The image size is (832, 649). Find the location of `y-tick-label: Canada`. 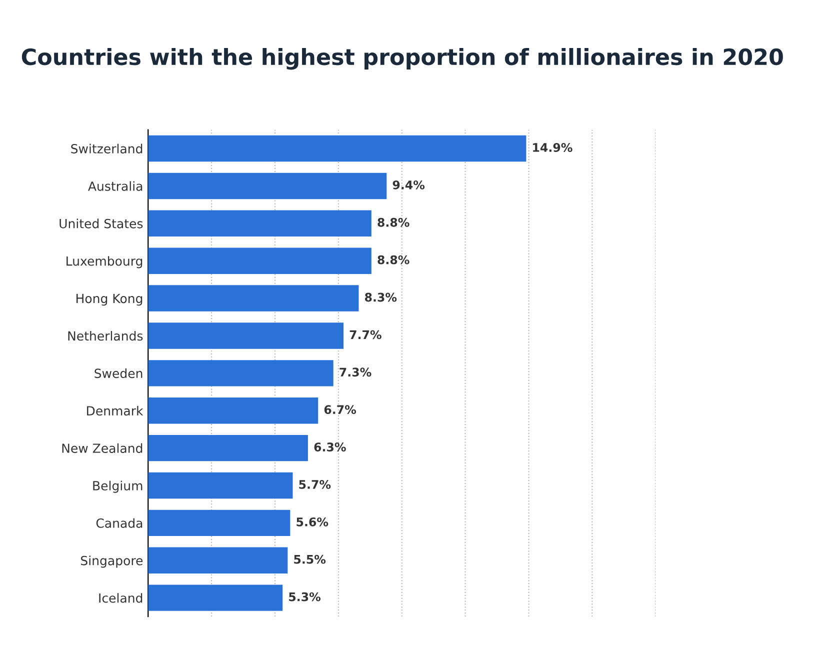

y-tick-label: Canada is located at coordinates (119, 523).